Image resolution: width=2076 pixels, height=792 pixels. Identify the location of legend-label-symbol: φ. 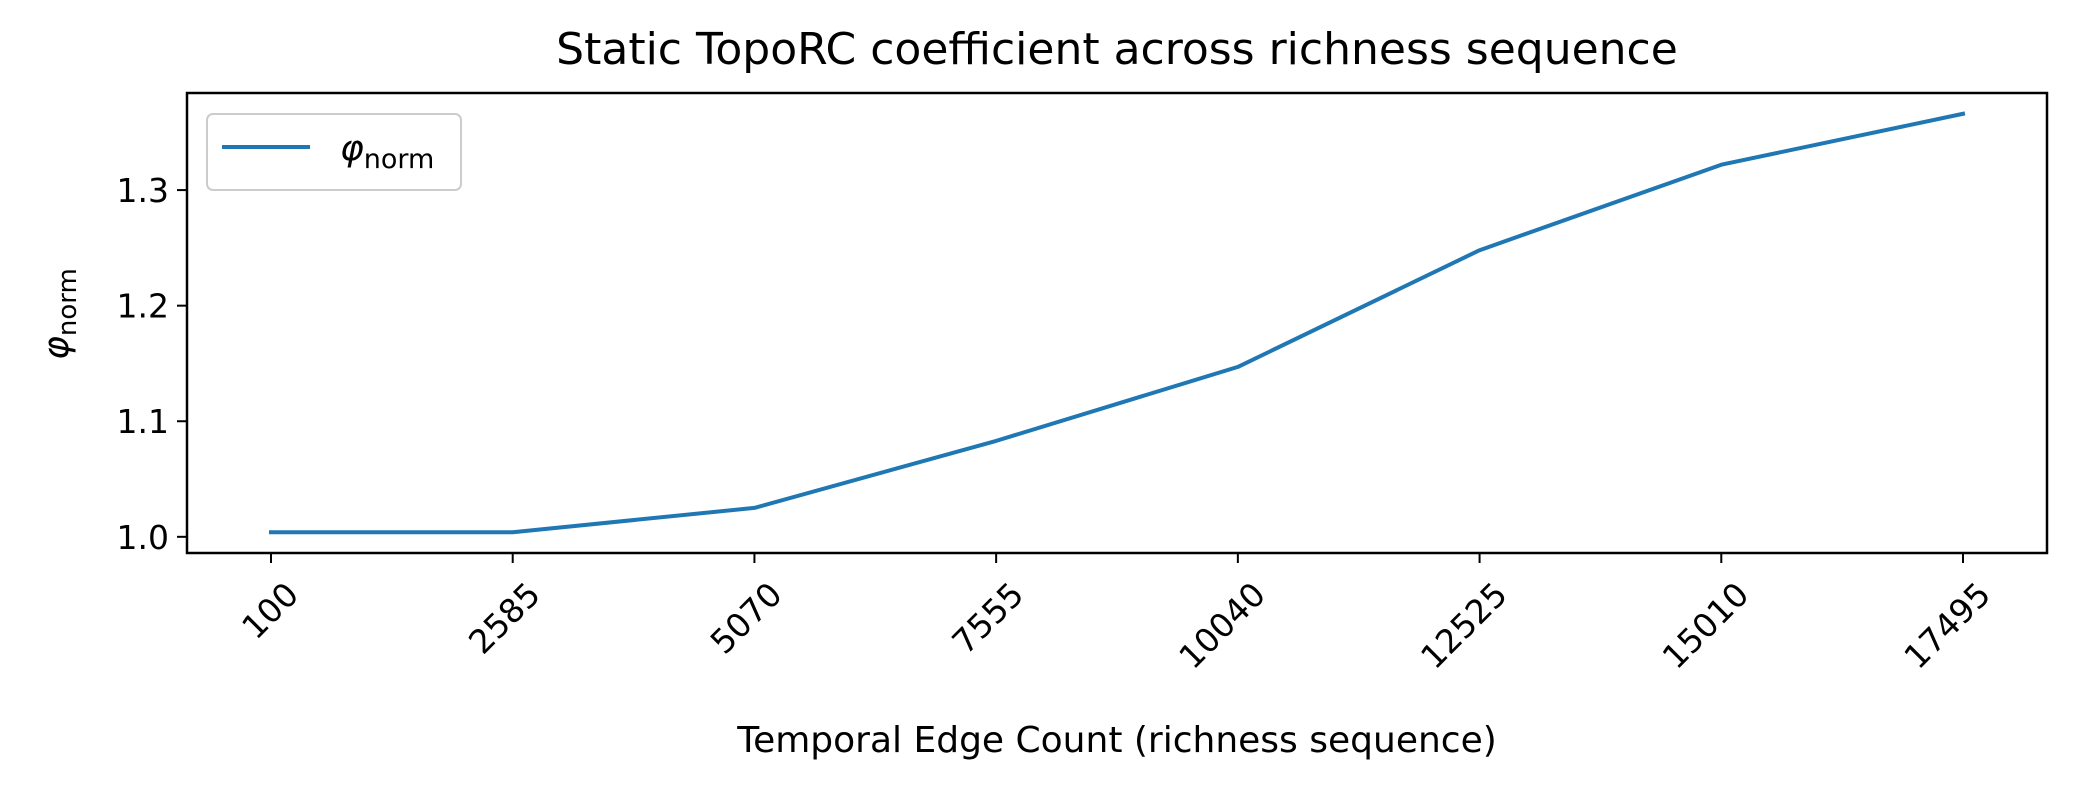
(352, 148).